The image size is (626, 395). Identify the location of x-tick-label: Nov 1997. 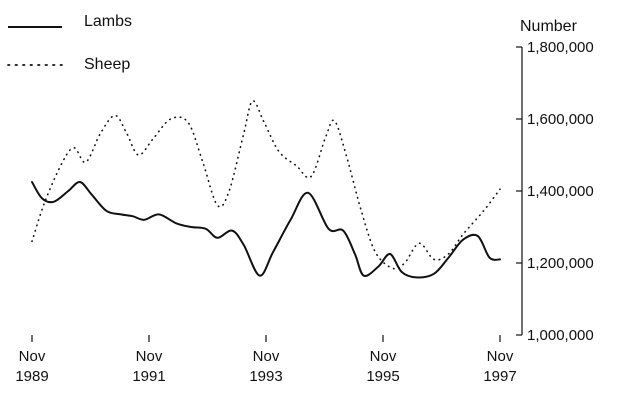
(499, 366).